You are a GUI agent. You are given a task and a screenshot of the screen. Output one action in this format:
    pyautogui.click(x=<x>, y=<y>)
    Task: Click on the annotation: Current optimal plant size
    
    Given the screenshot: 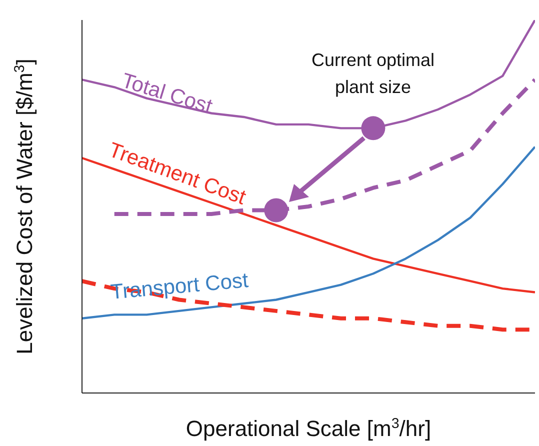 What is the action you would take?
    pyautogui.click(x=373, y=73)
    